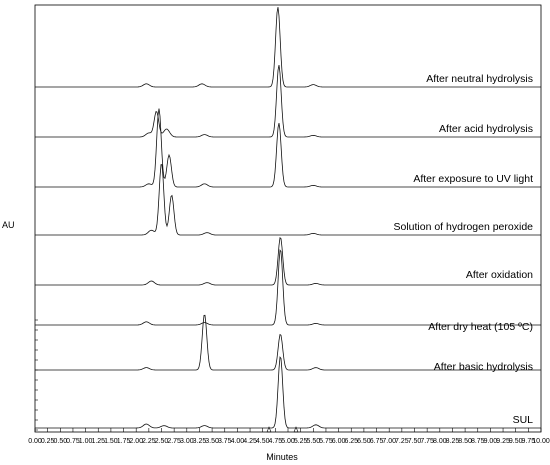  What do you see at coordinates (35, 441) in the screenshot?
I see `x-tick-label: 0.00` at bounding box center [35, 441].